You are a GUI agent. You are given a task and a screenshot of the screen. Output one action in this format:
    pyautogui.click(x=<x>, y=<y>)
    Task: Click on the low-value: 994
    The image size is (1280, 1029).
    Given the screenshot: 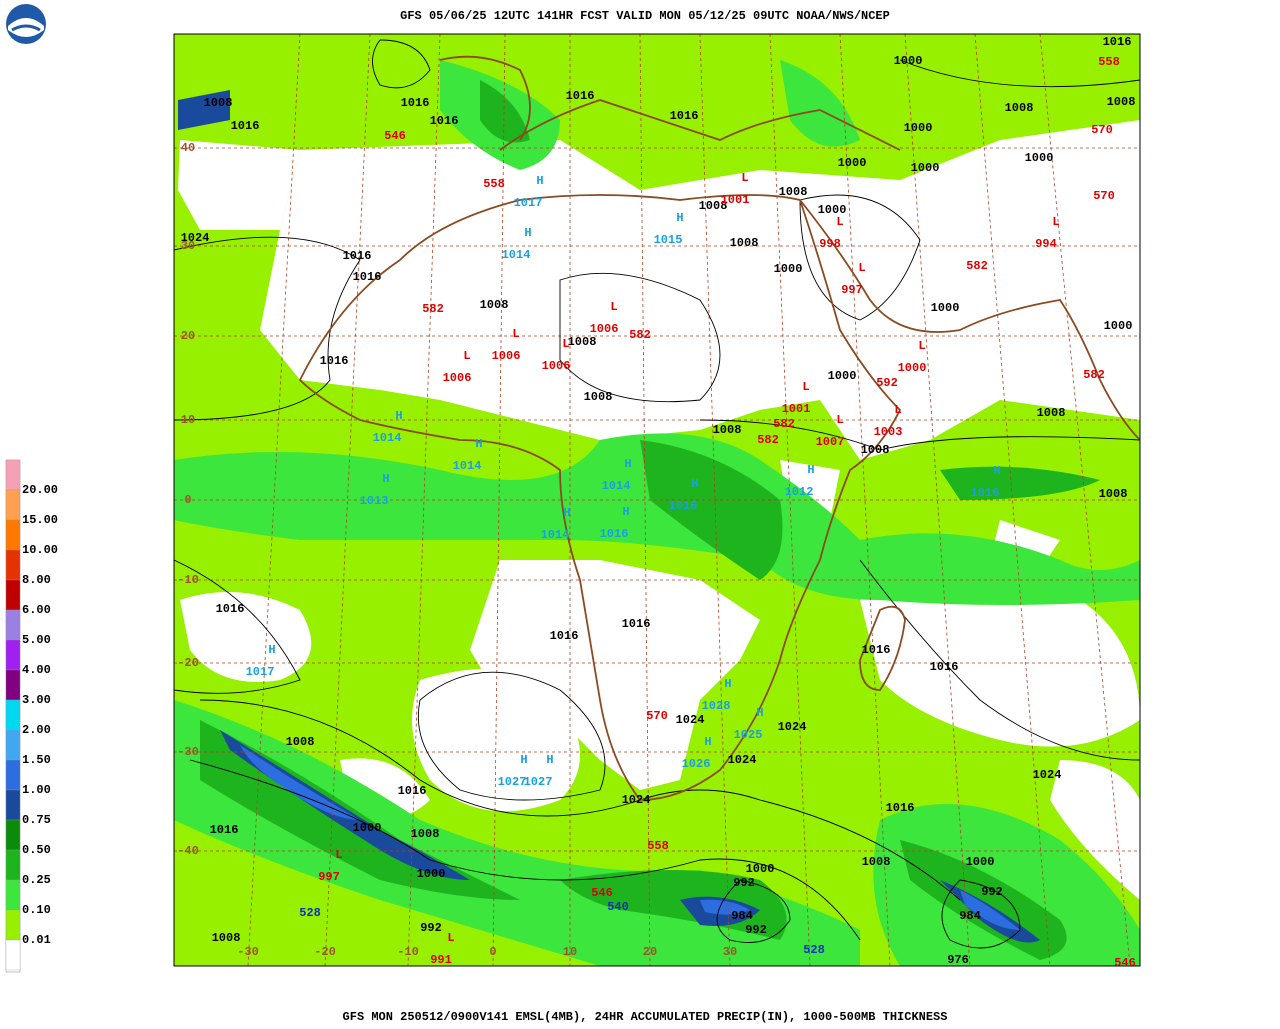 What is the action you would take?
    pyautogui.click(x=1046, y=244)
    